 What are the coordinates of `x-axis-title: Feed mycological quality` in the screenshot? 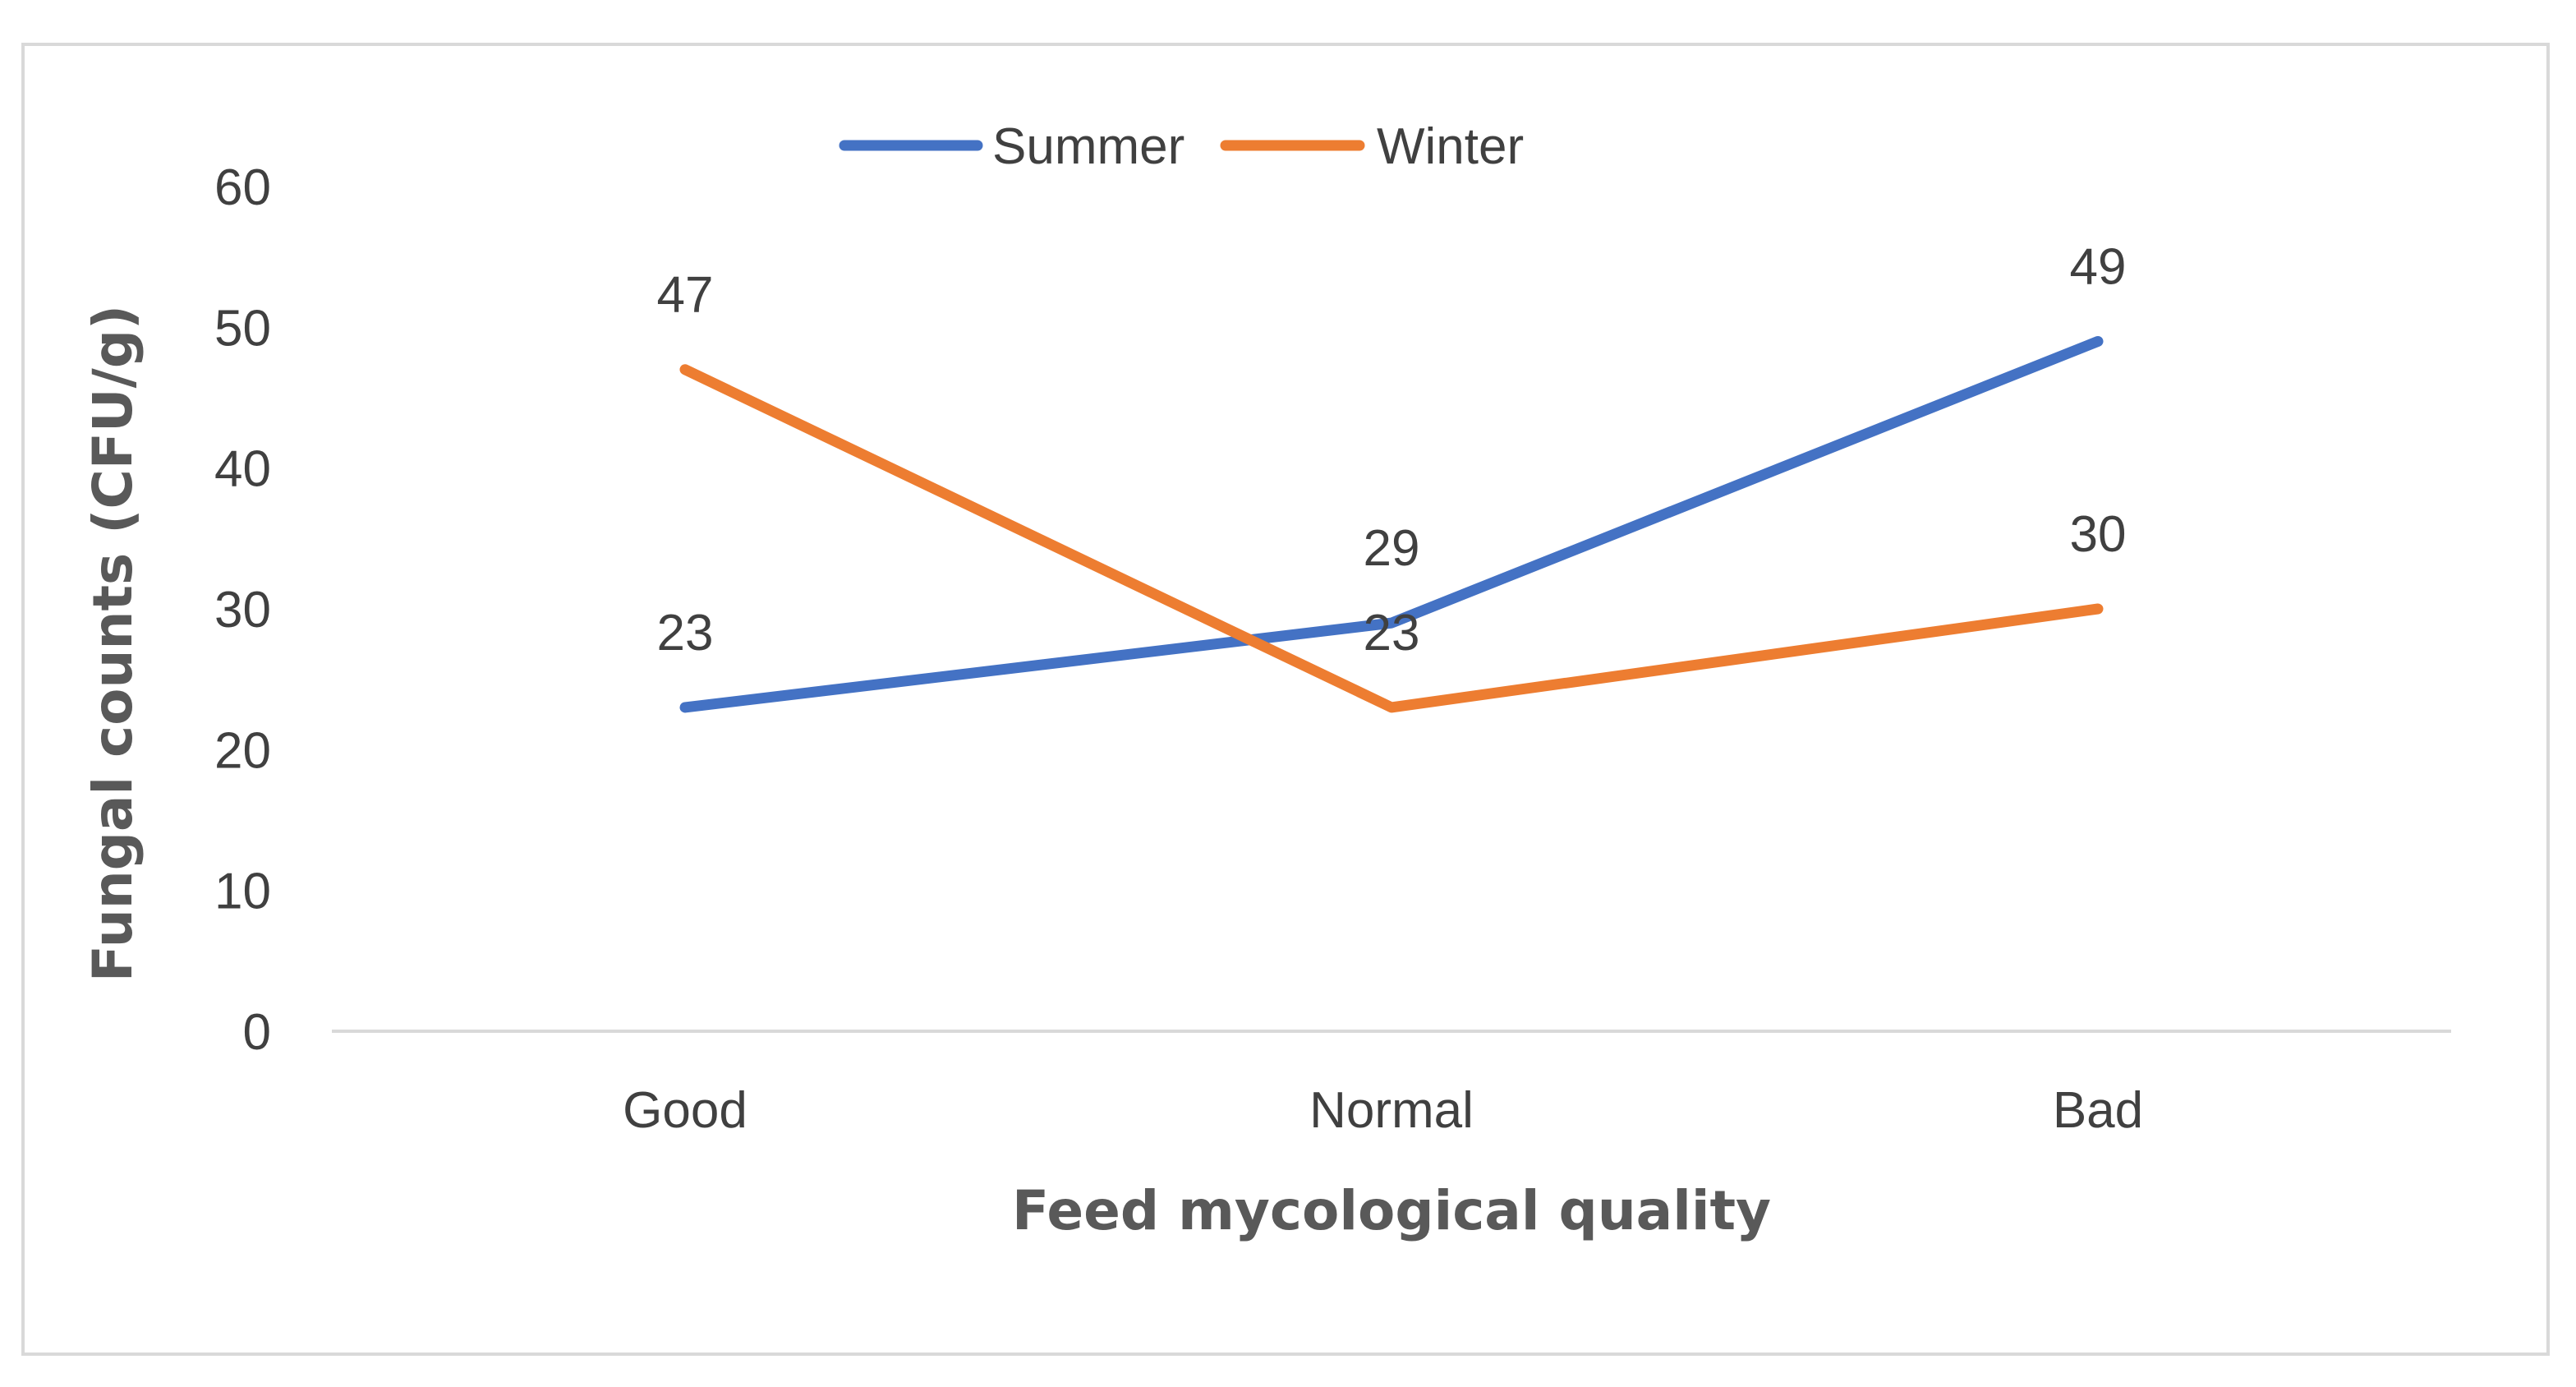 It's located at (1391, 1210).